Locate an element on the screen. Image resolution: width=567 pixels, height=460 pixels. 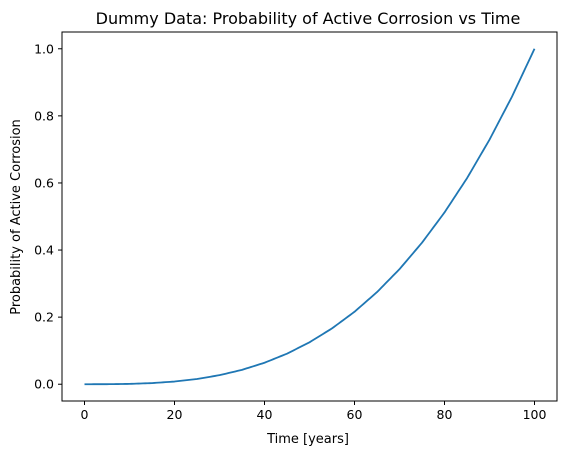
x-axis-ticks: 0 20 40 60 80 100 is located at coordinates (314, 411).